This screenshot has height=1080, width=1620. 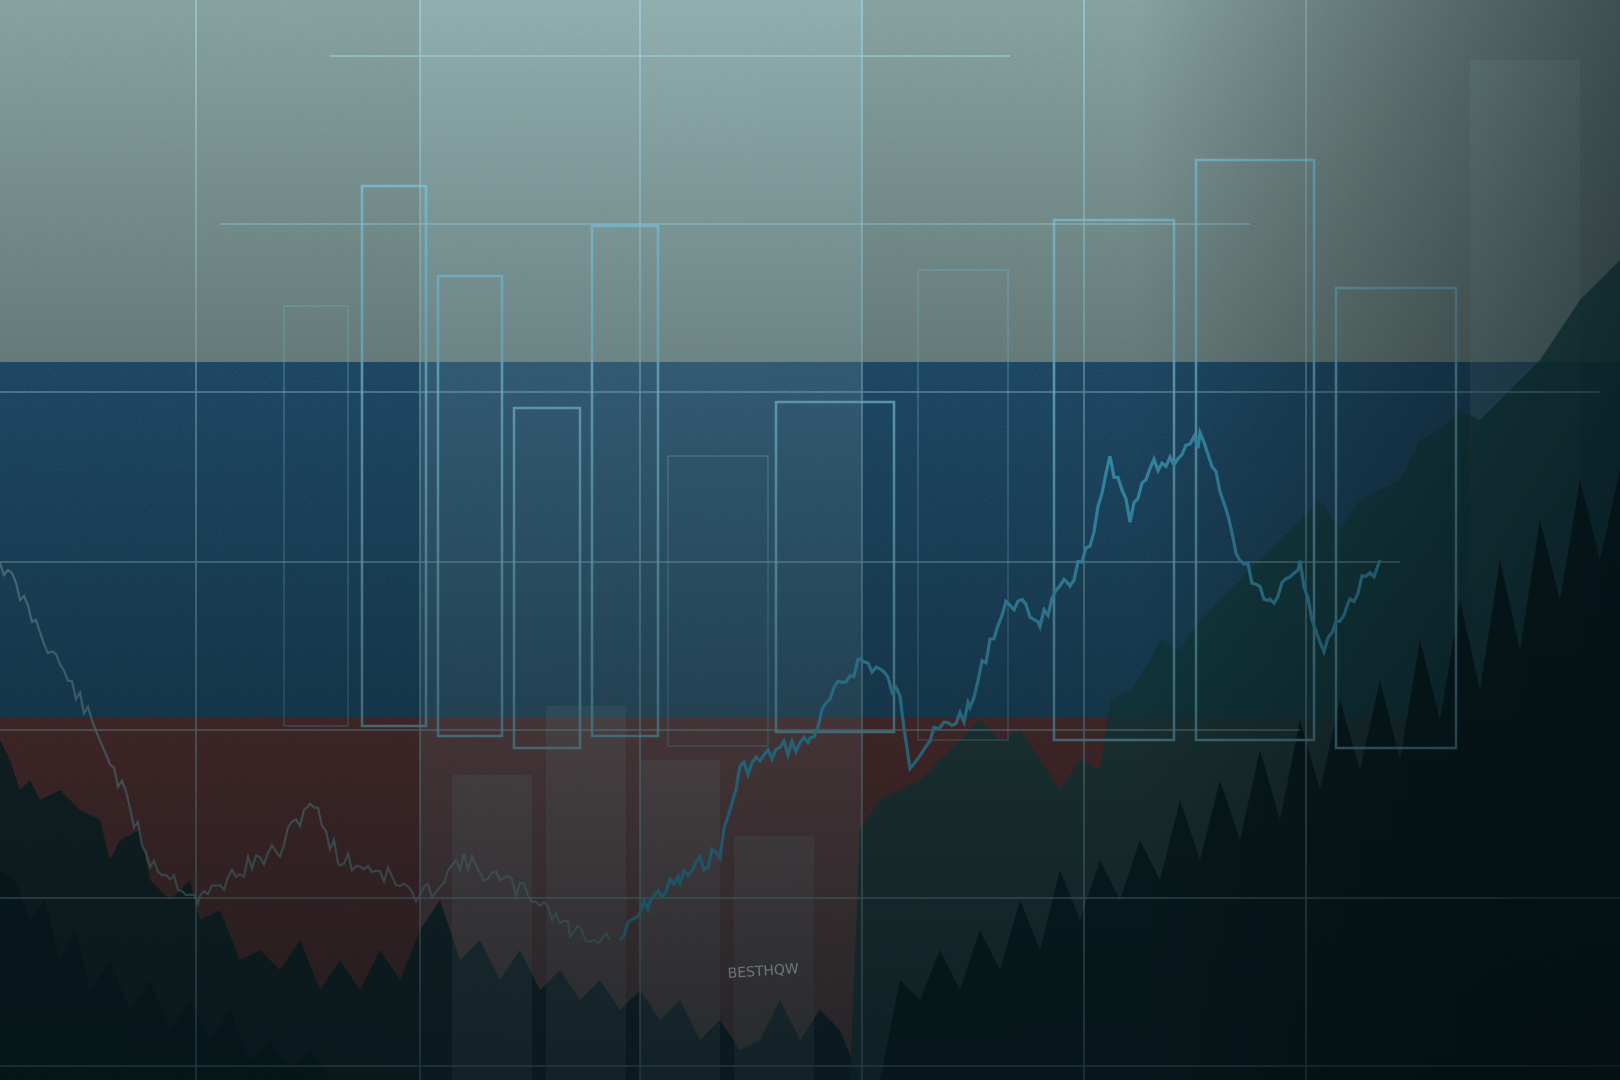 I want to click on watermark-text: BESTHQW, so click(x=763, y=971).